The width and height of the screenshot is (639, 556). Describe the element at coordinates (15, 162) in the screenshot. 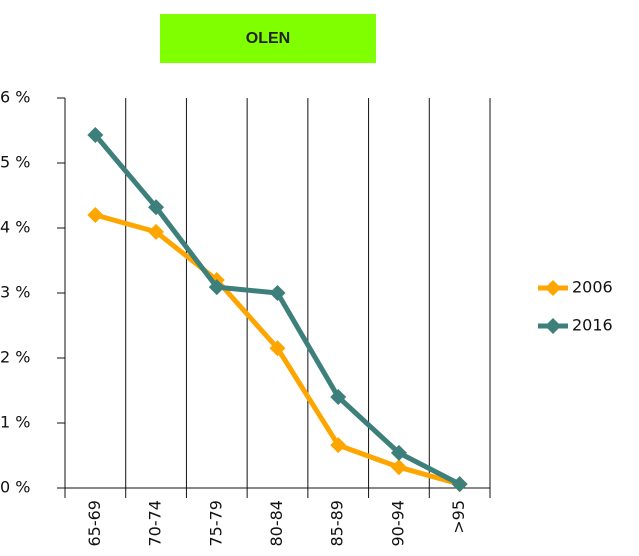

I see `y-tick-label: 5 %` at that location.